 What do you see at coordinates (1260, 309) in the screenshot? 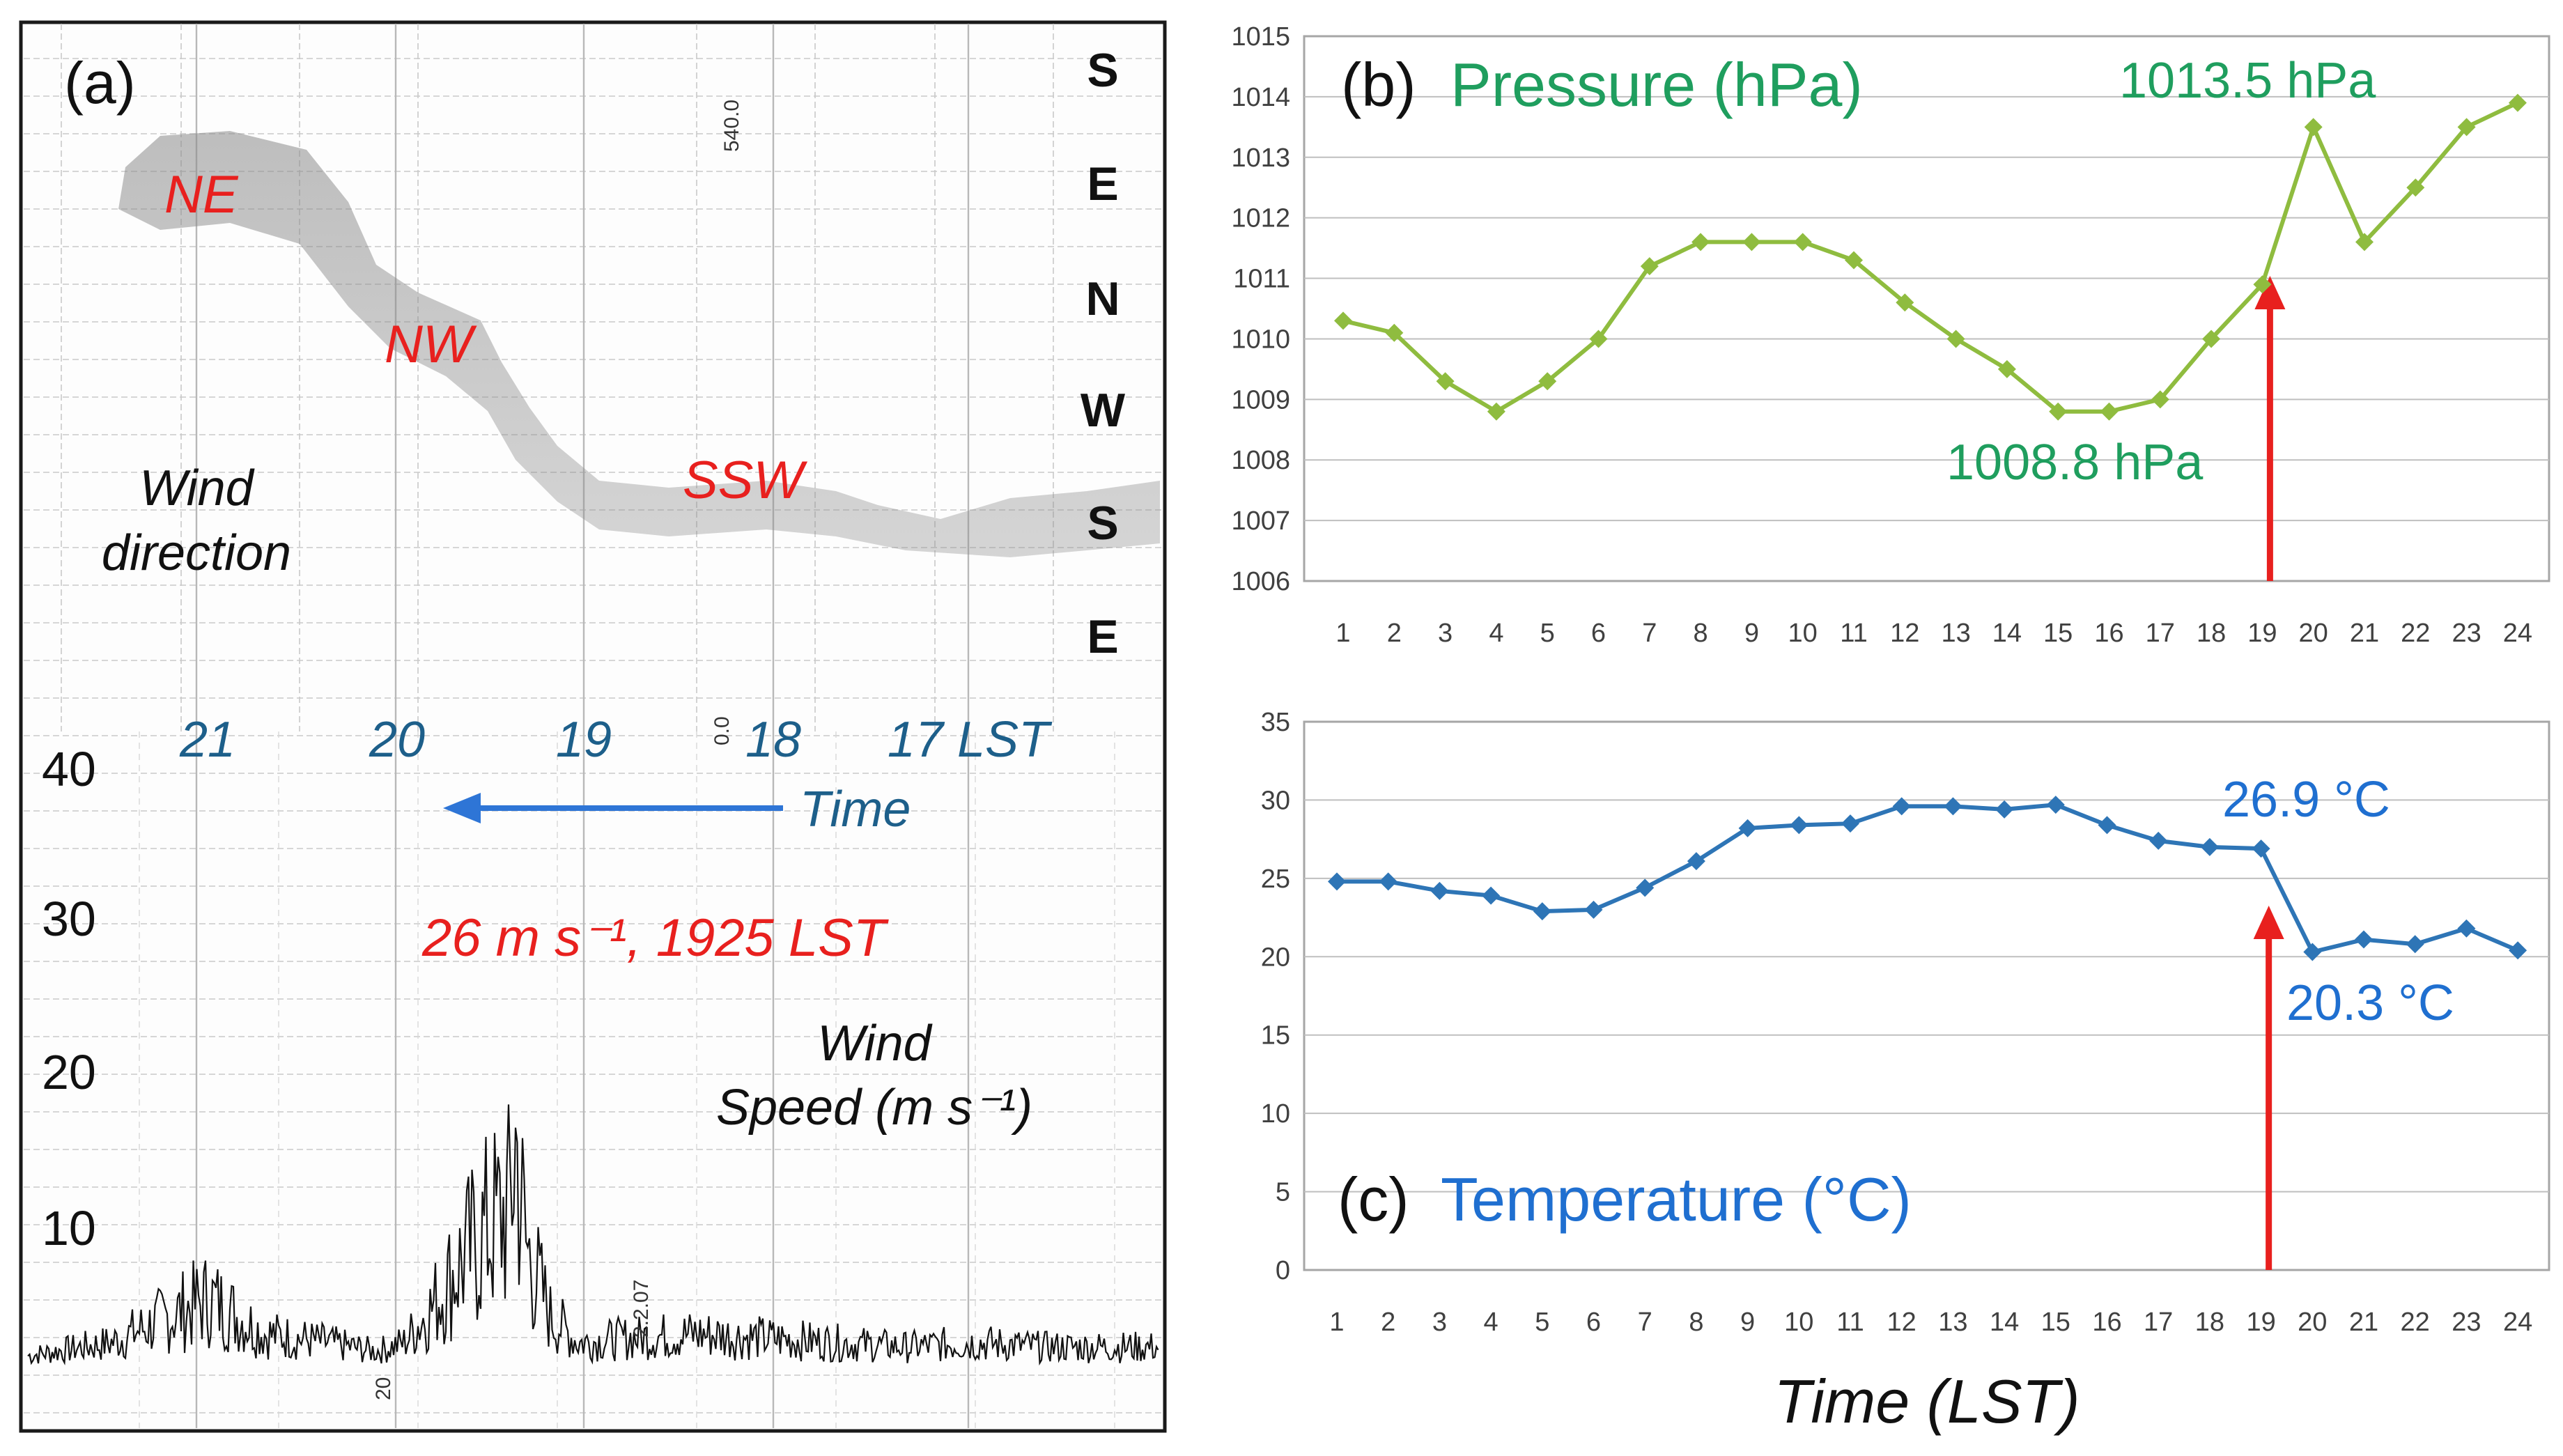
I see `pressure-y-ticks: 1006 1007 1008 1009 1010 1011 1012 1013 1014 1015` at bounding box center [1260, 309].